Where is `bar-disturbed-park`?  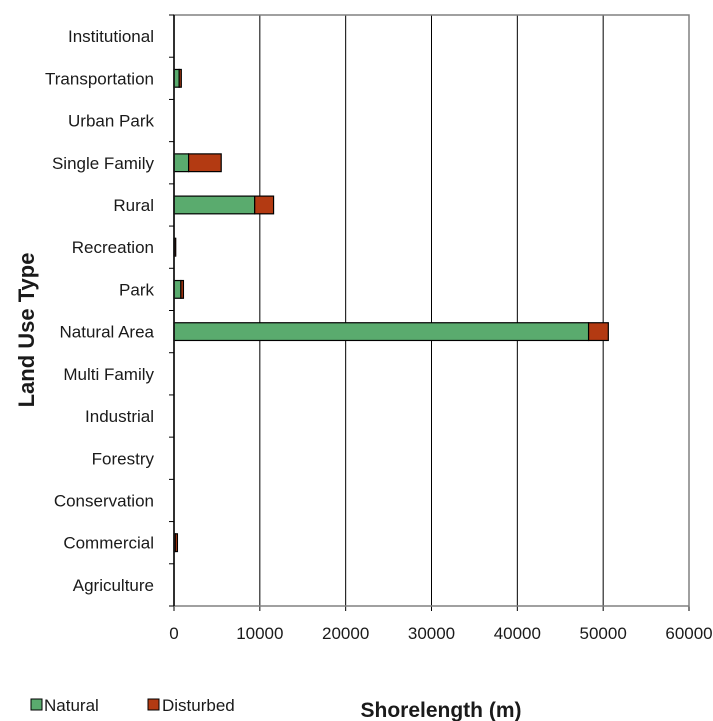 bar-disturbed-park is located at coordinates (182, 289).